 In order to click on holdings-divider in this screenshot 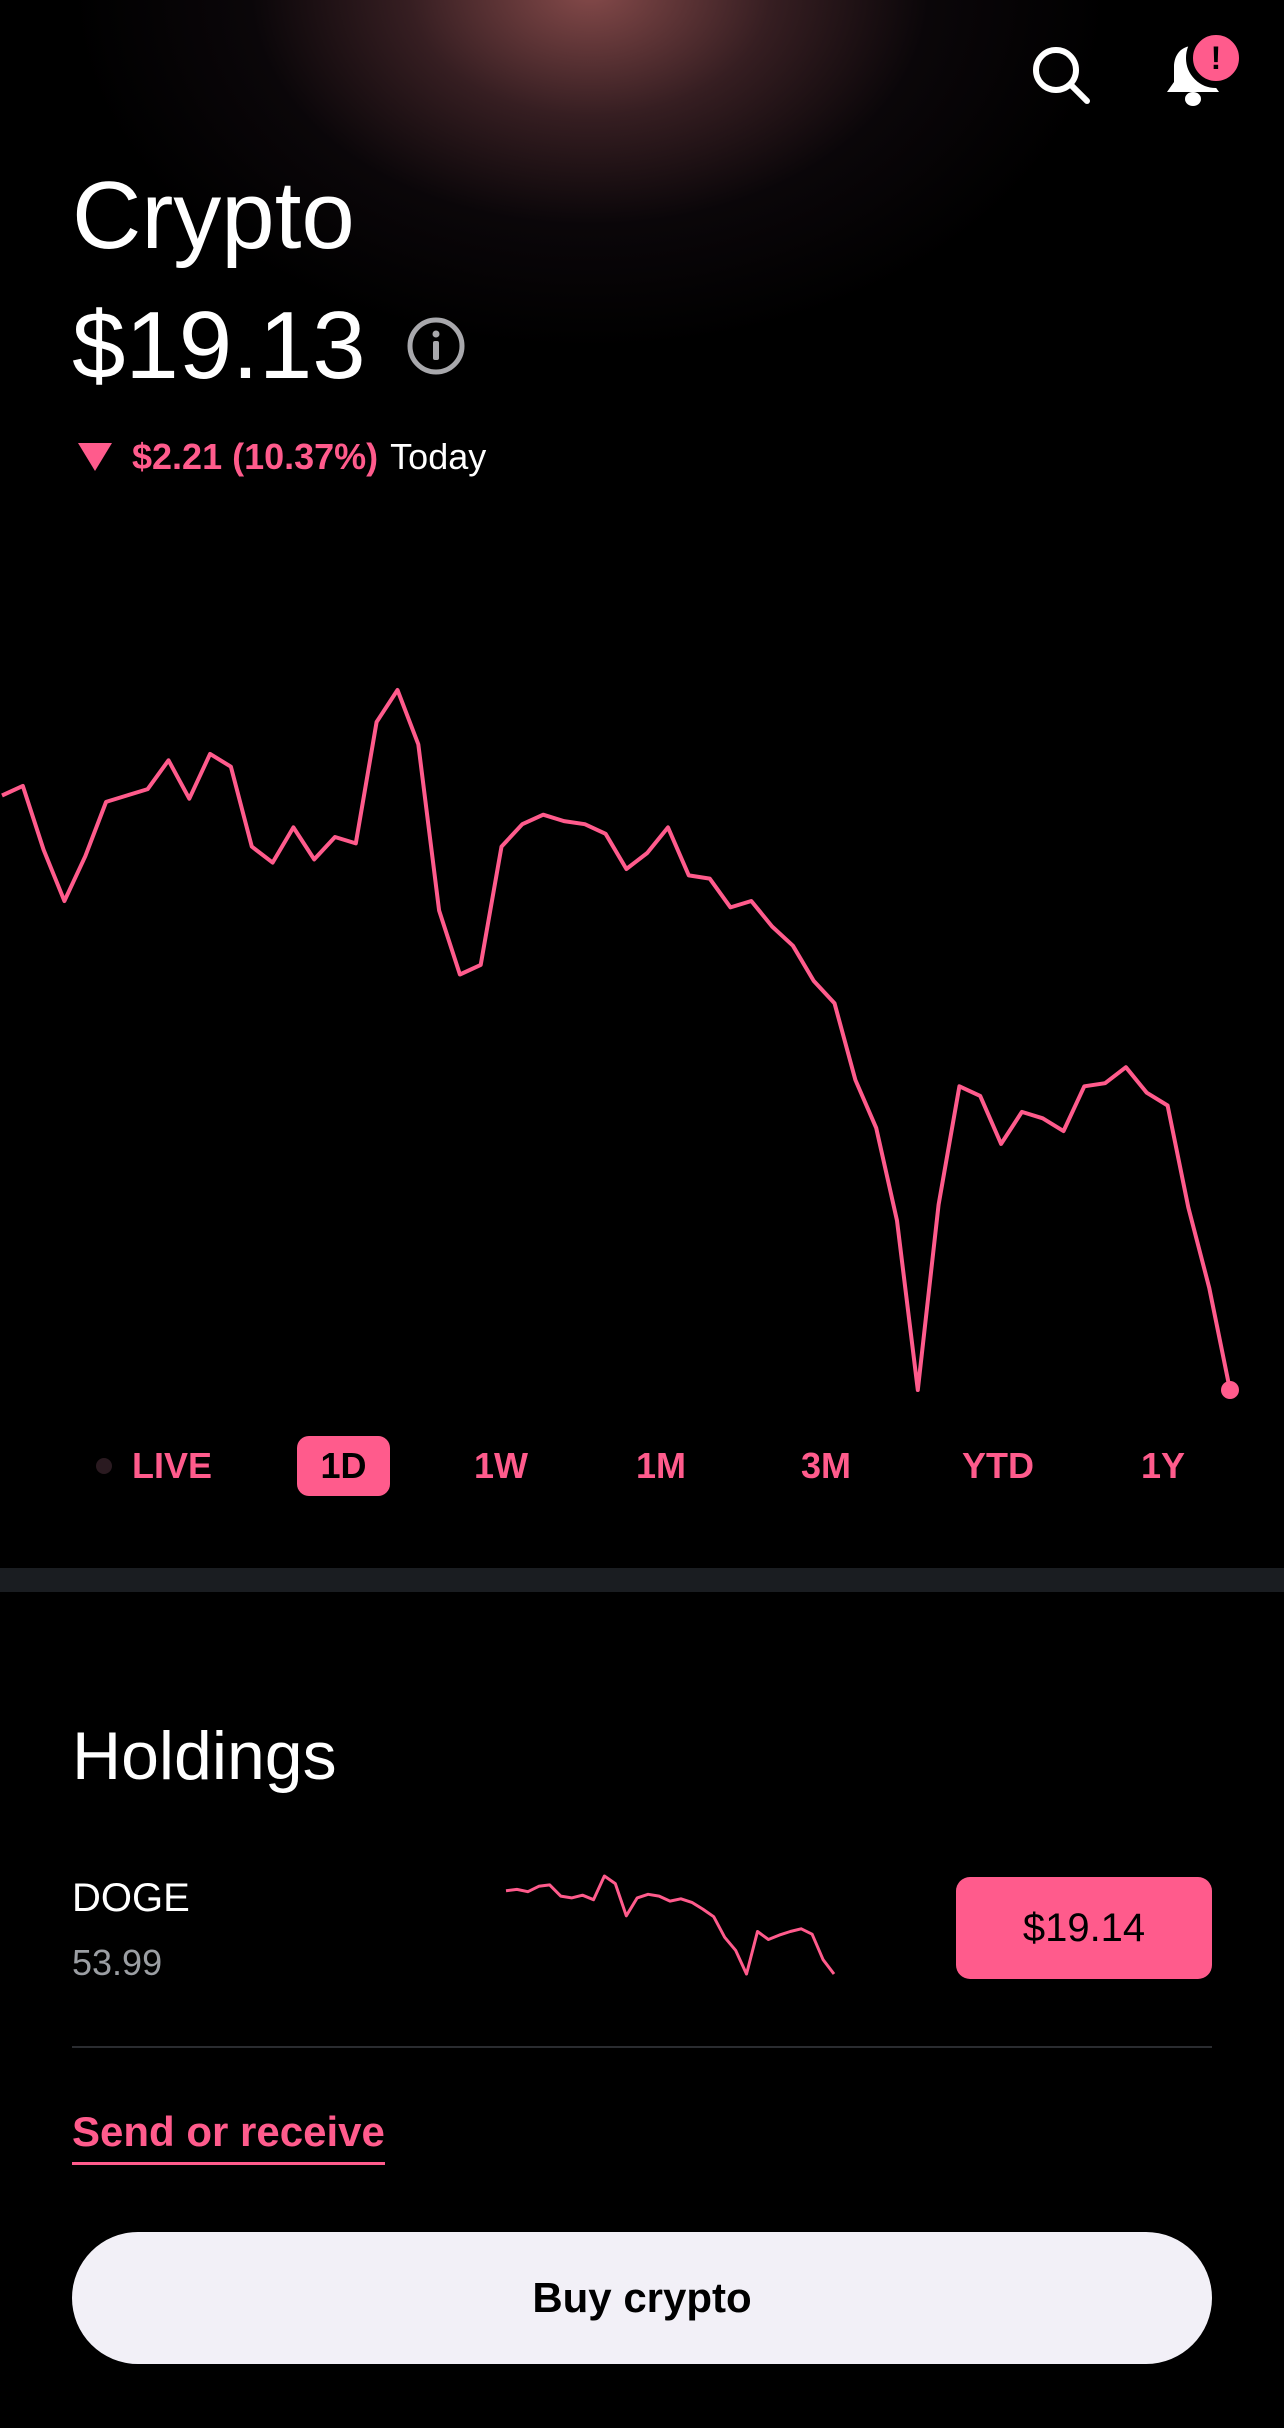, I will do `click(642, 2047)`.